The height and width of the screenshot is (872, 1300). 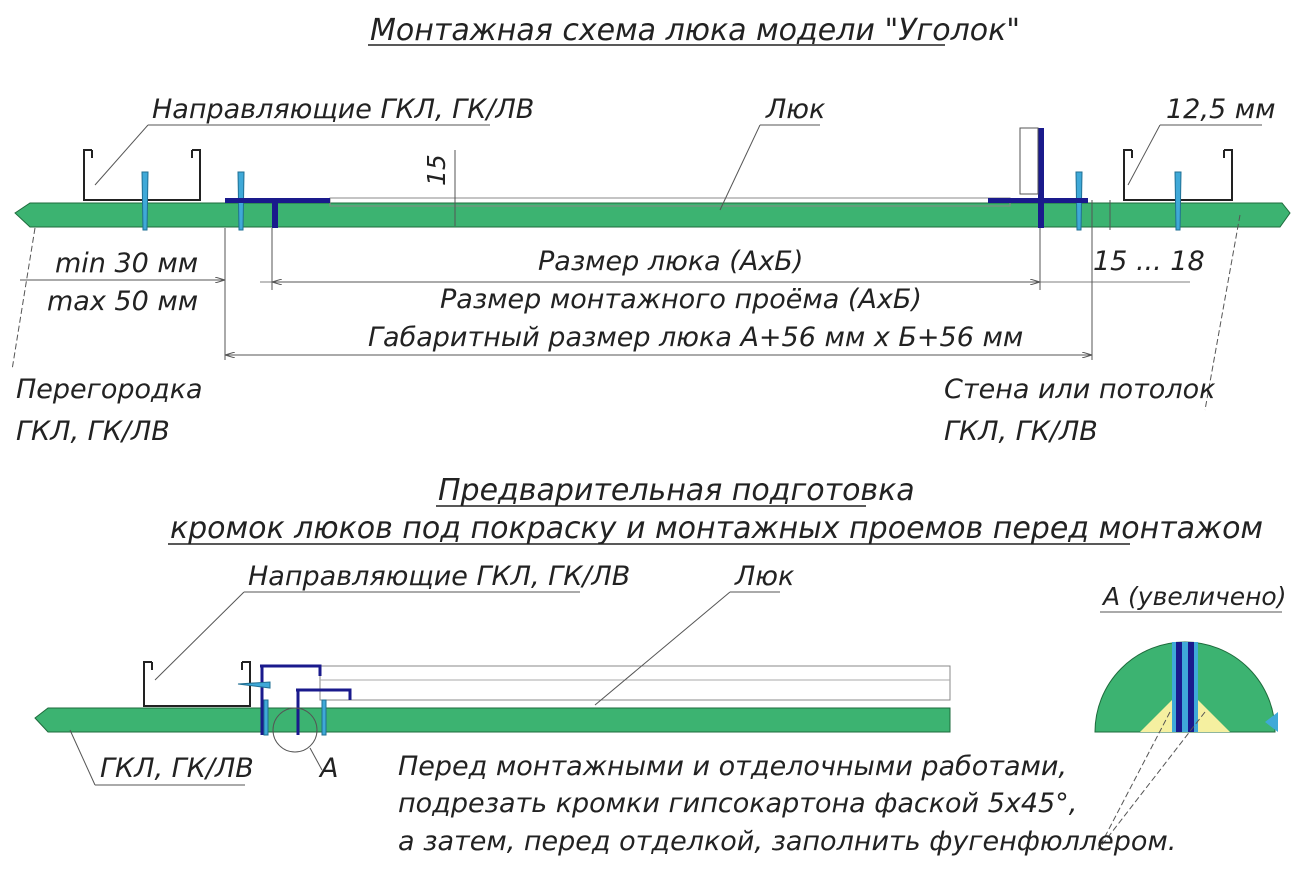 What do you see at coordinates (277, 213) in the screenshot?
I see `left-frame-profile` at bounding box center [277, 213].